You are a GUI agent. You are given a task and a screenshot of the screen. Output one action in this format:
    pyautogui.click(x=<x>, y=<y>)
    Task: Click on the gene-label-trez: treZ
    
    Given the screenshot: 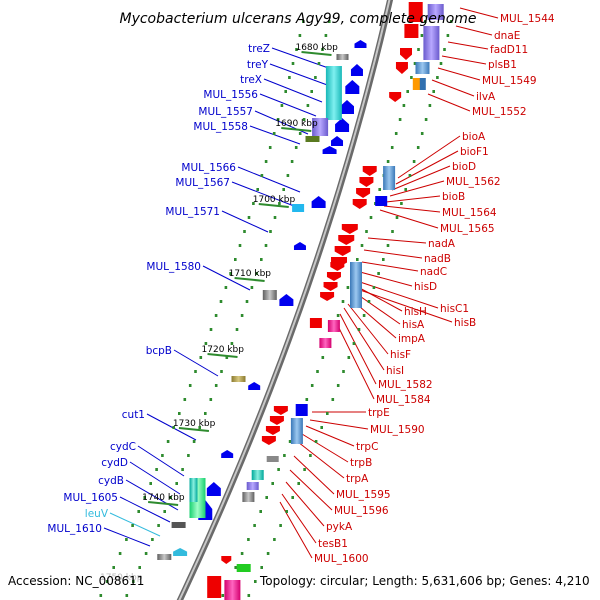 What is the action you would take?
    pyautogui.click(x=259, y=49)
    